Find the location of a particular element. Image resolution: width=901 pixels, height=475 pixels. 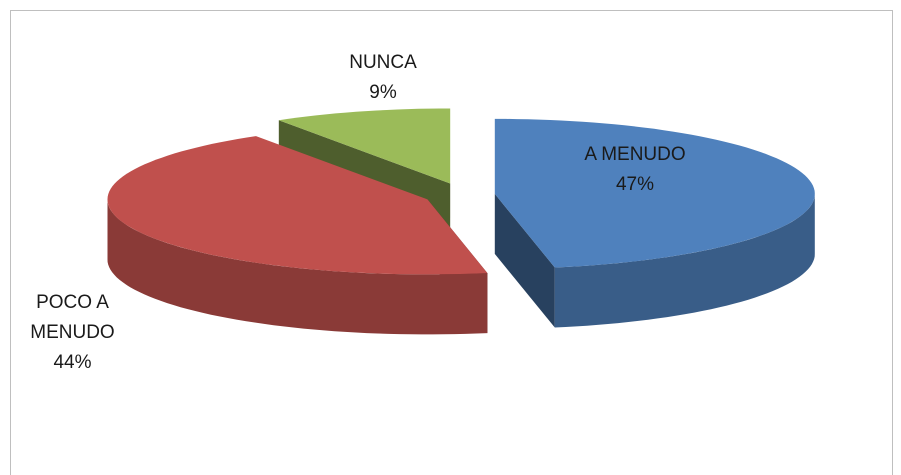

value-label: 44% is located at coordinates (72, 362).